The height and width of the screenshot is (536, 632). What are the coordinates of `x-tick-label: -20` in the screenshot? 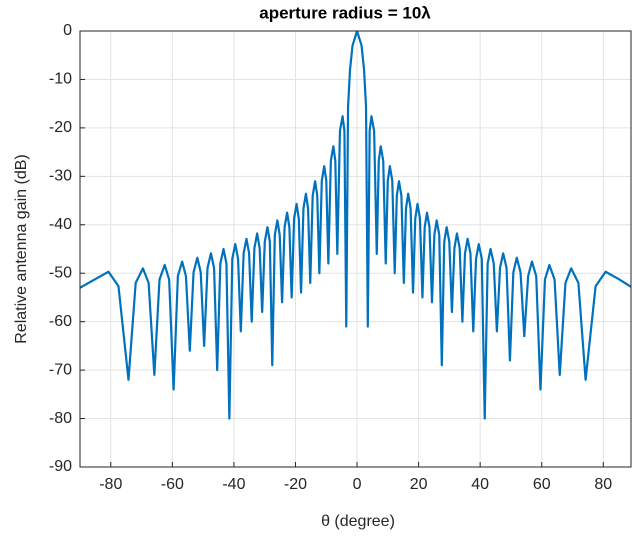 It's located at (295, 484).